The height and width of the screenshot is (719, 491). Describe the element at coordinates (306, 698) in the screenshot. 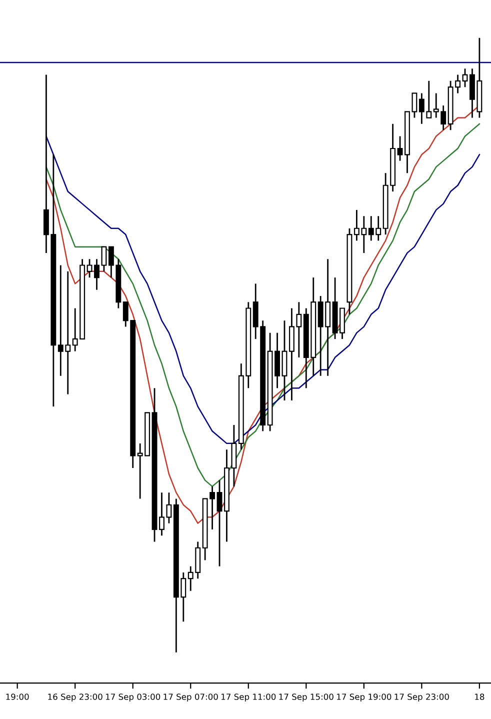

I see `x-tick-label: 17 Sep 15:00` at that location.